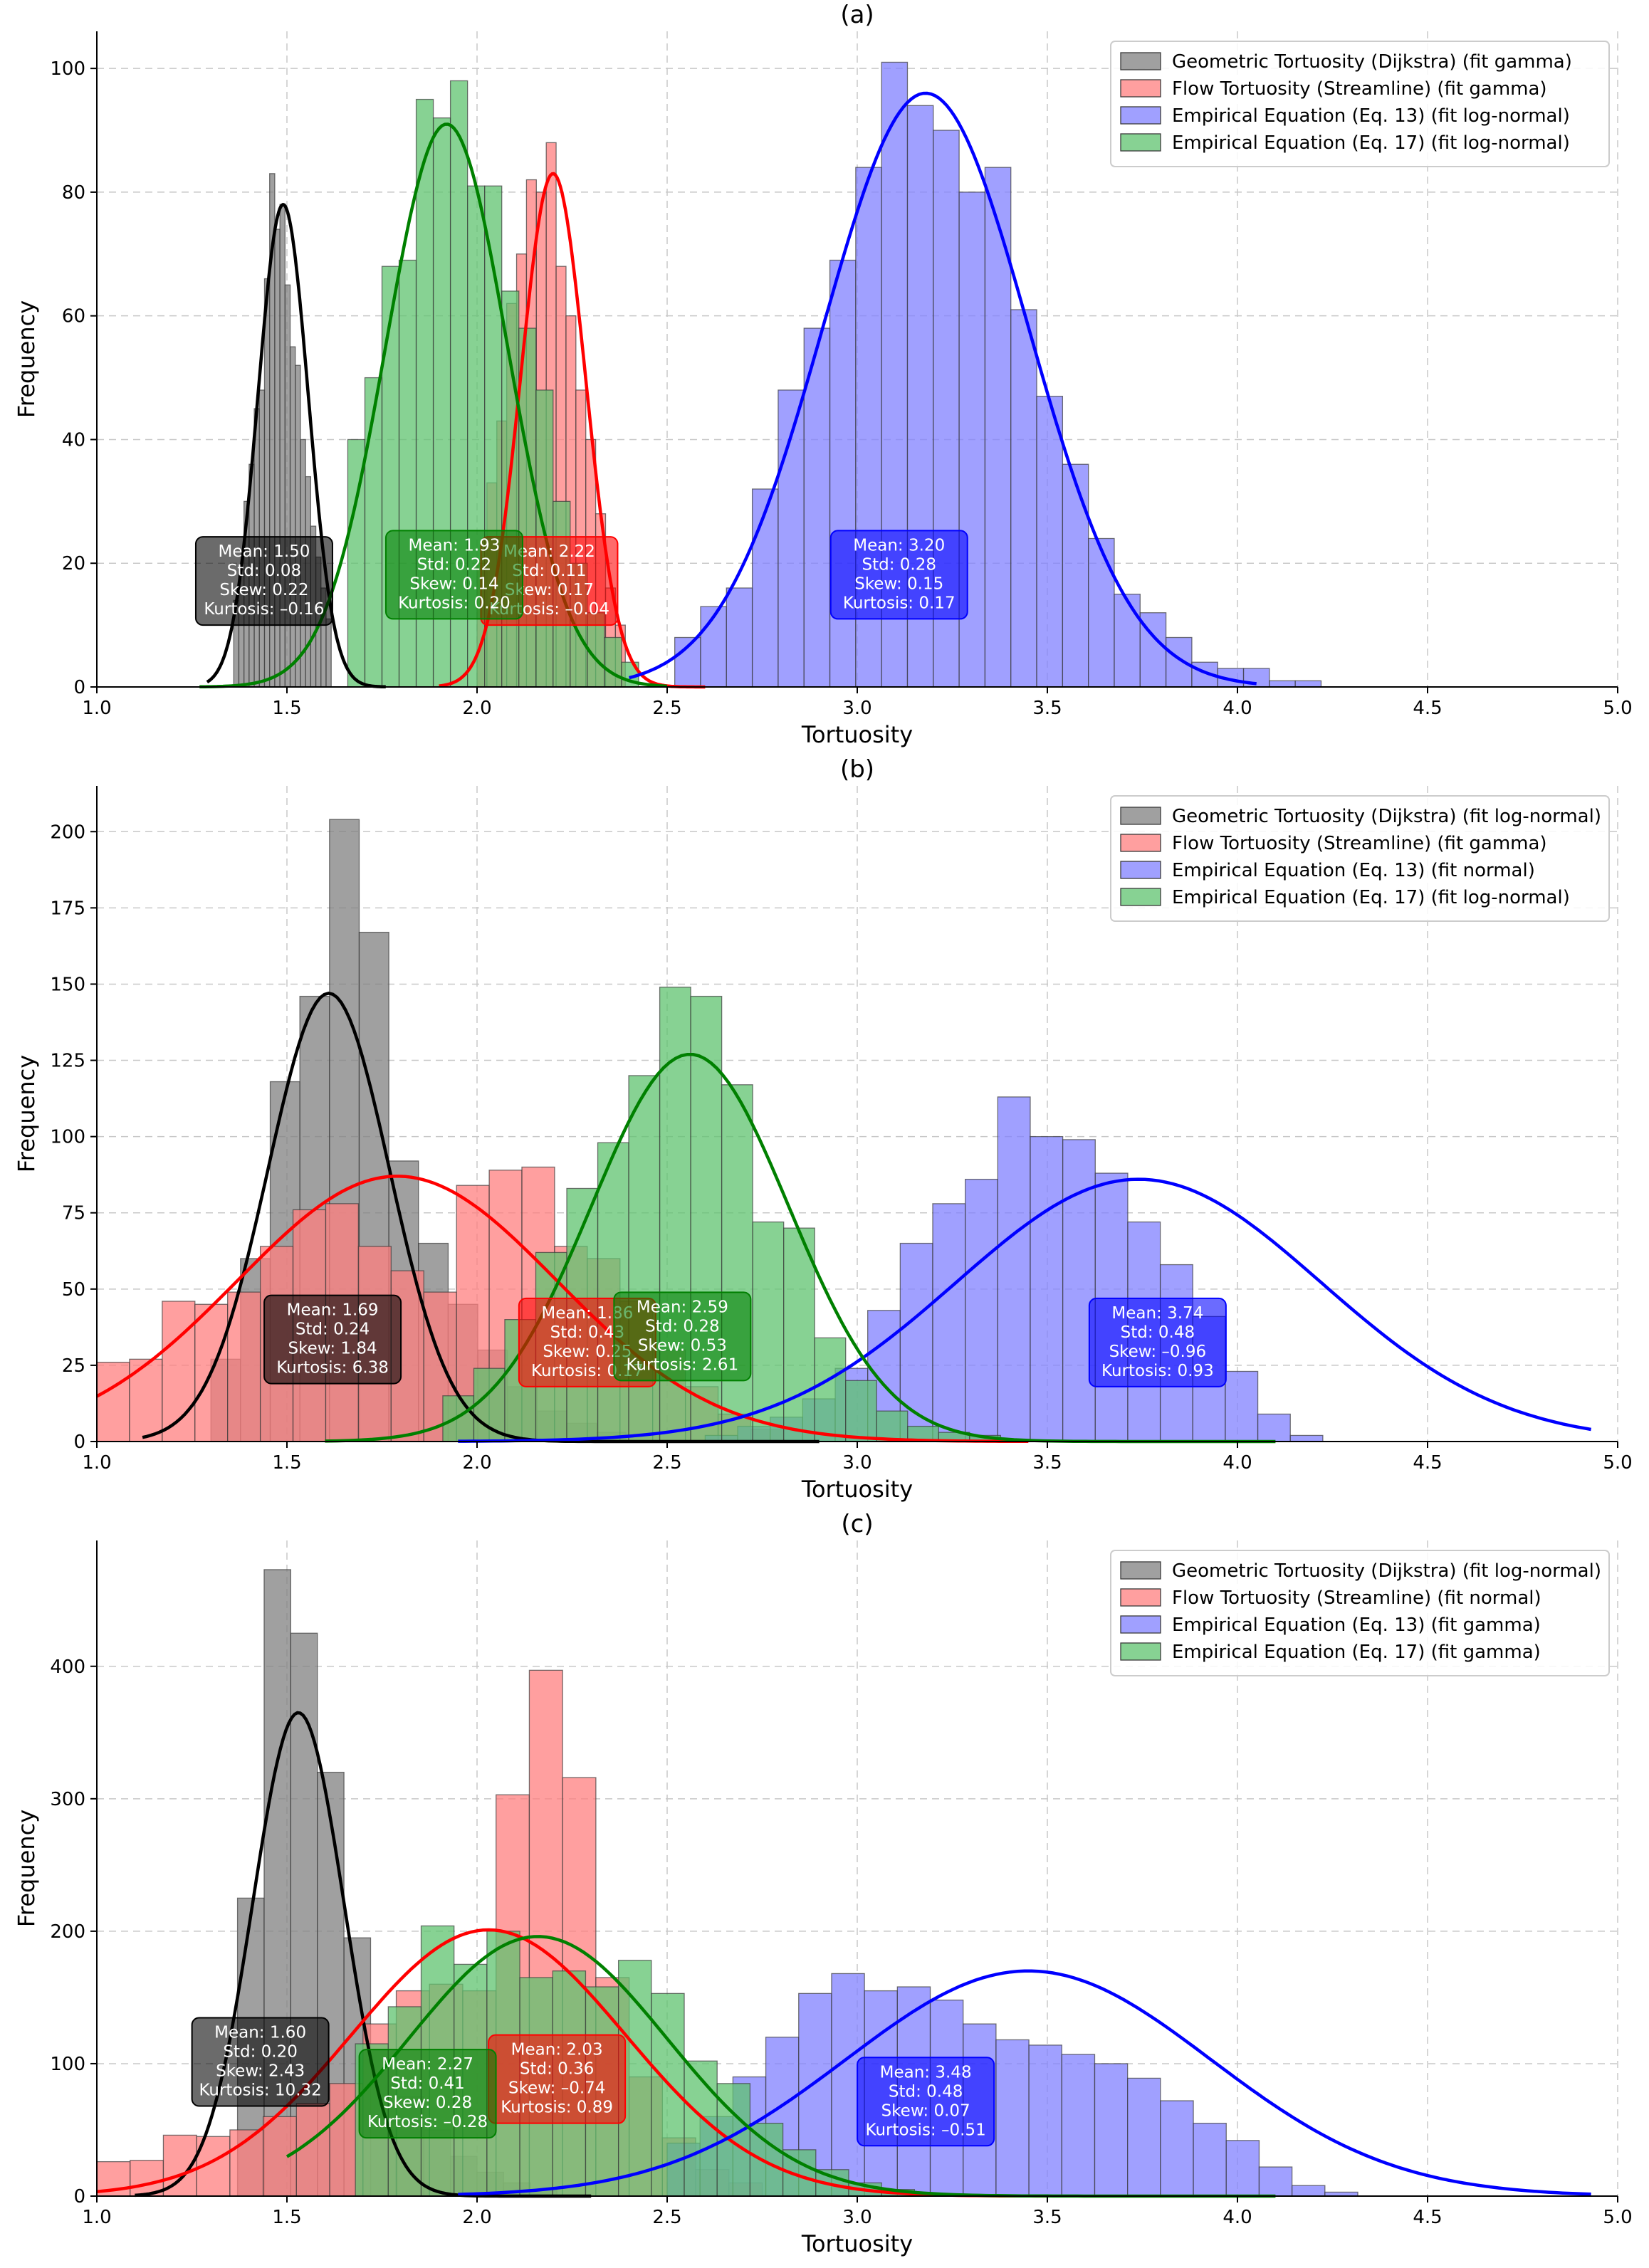 The height and width of the screenshot is (2268, 1649). I want to click on y-tick-label: 60, so click(73, 316).